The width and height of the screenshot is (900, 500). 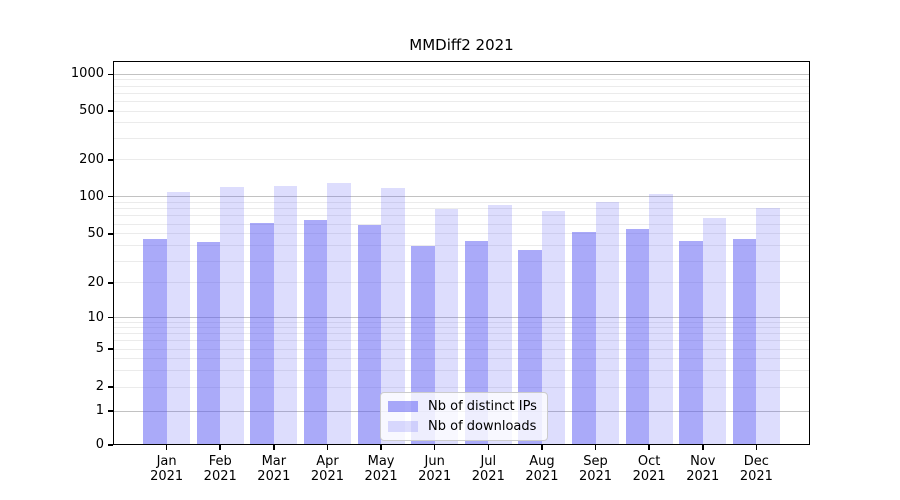 I want to click on x-tick-month: Mar, so click(x=274, y=461).